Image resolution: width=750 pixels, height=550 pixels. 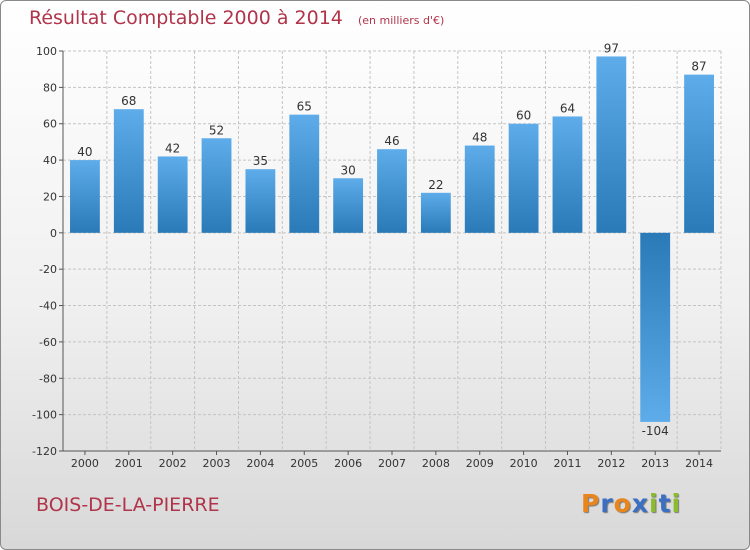 I want to click on x-tick-label: 2007, so click(x=392, y=463).